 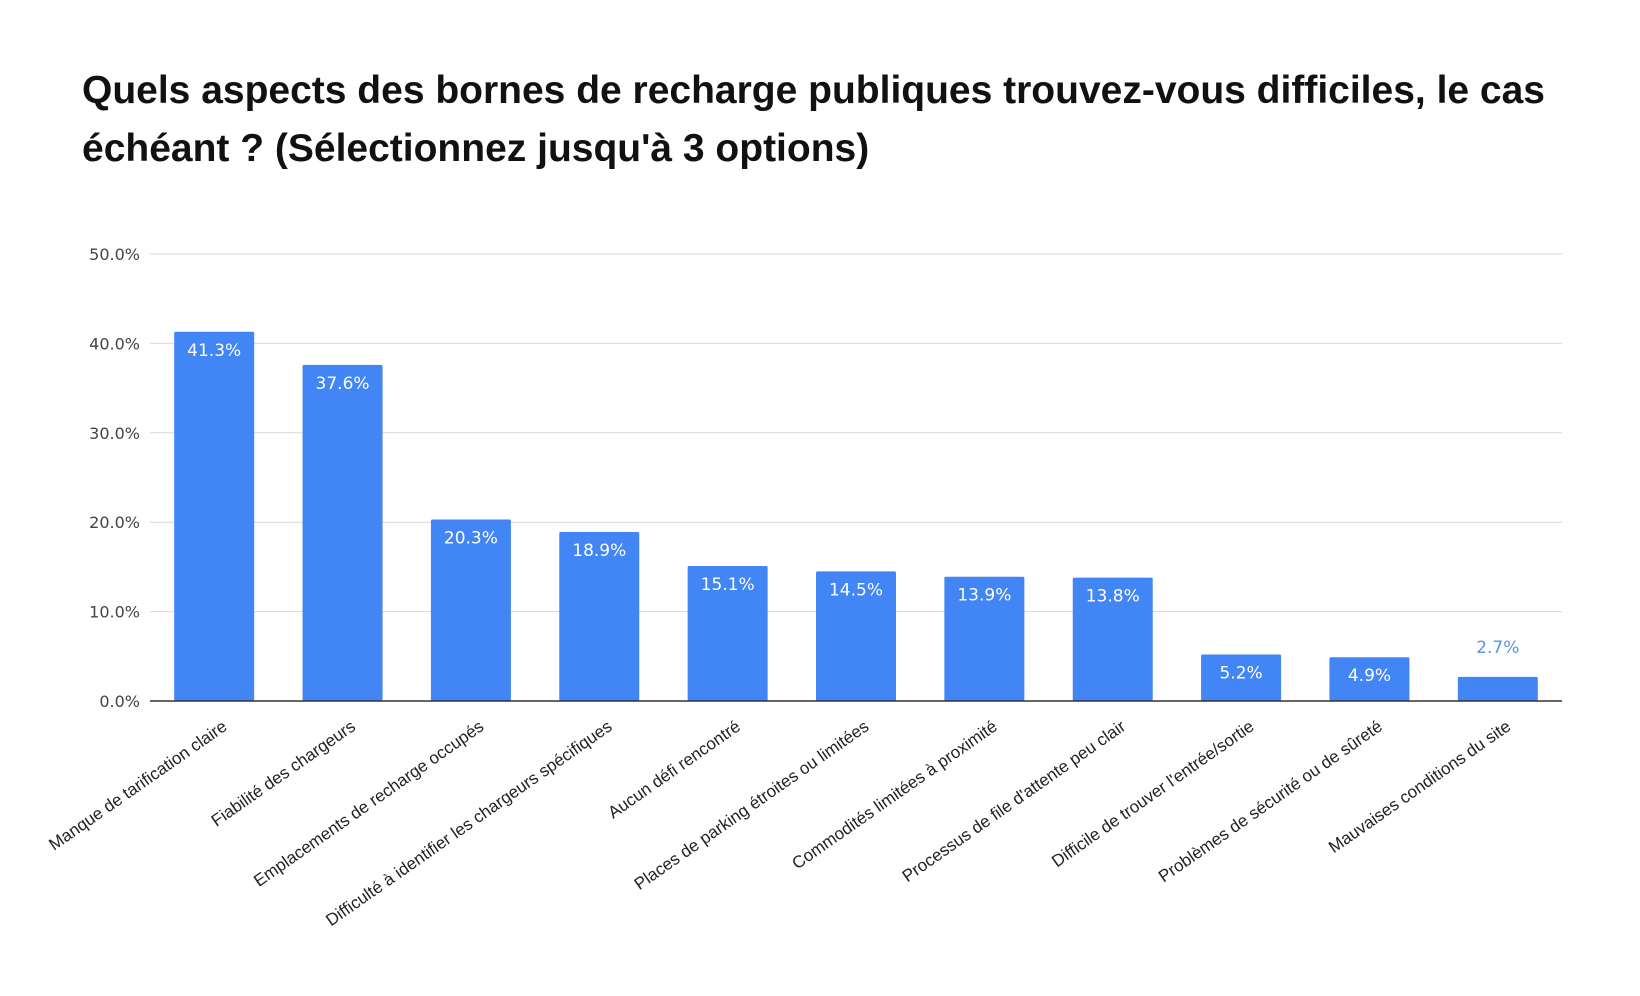 I want to click on category-label: Processus de file d'attente peu clair, so click(x=1014, y=801).